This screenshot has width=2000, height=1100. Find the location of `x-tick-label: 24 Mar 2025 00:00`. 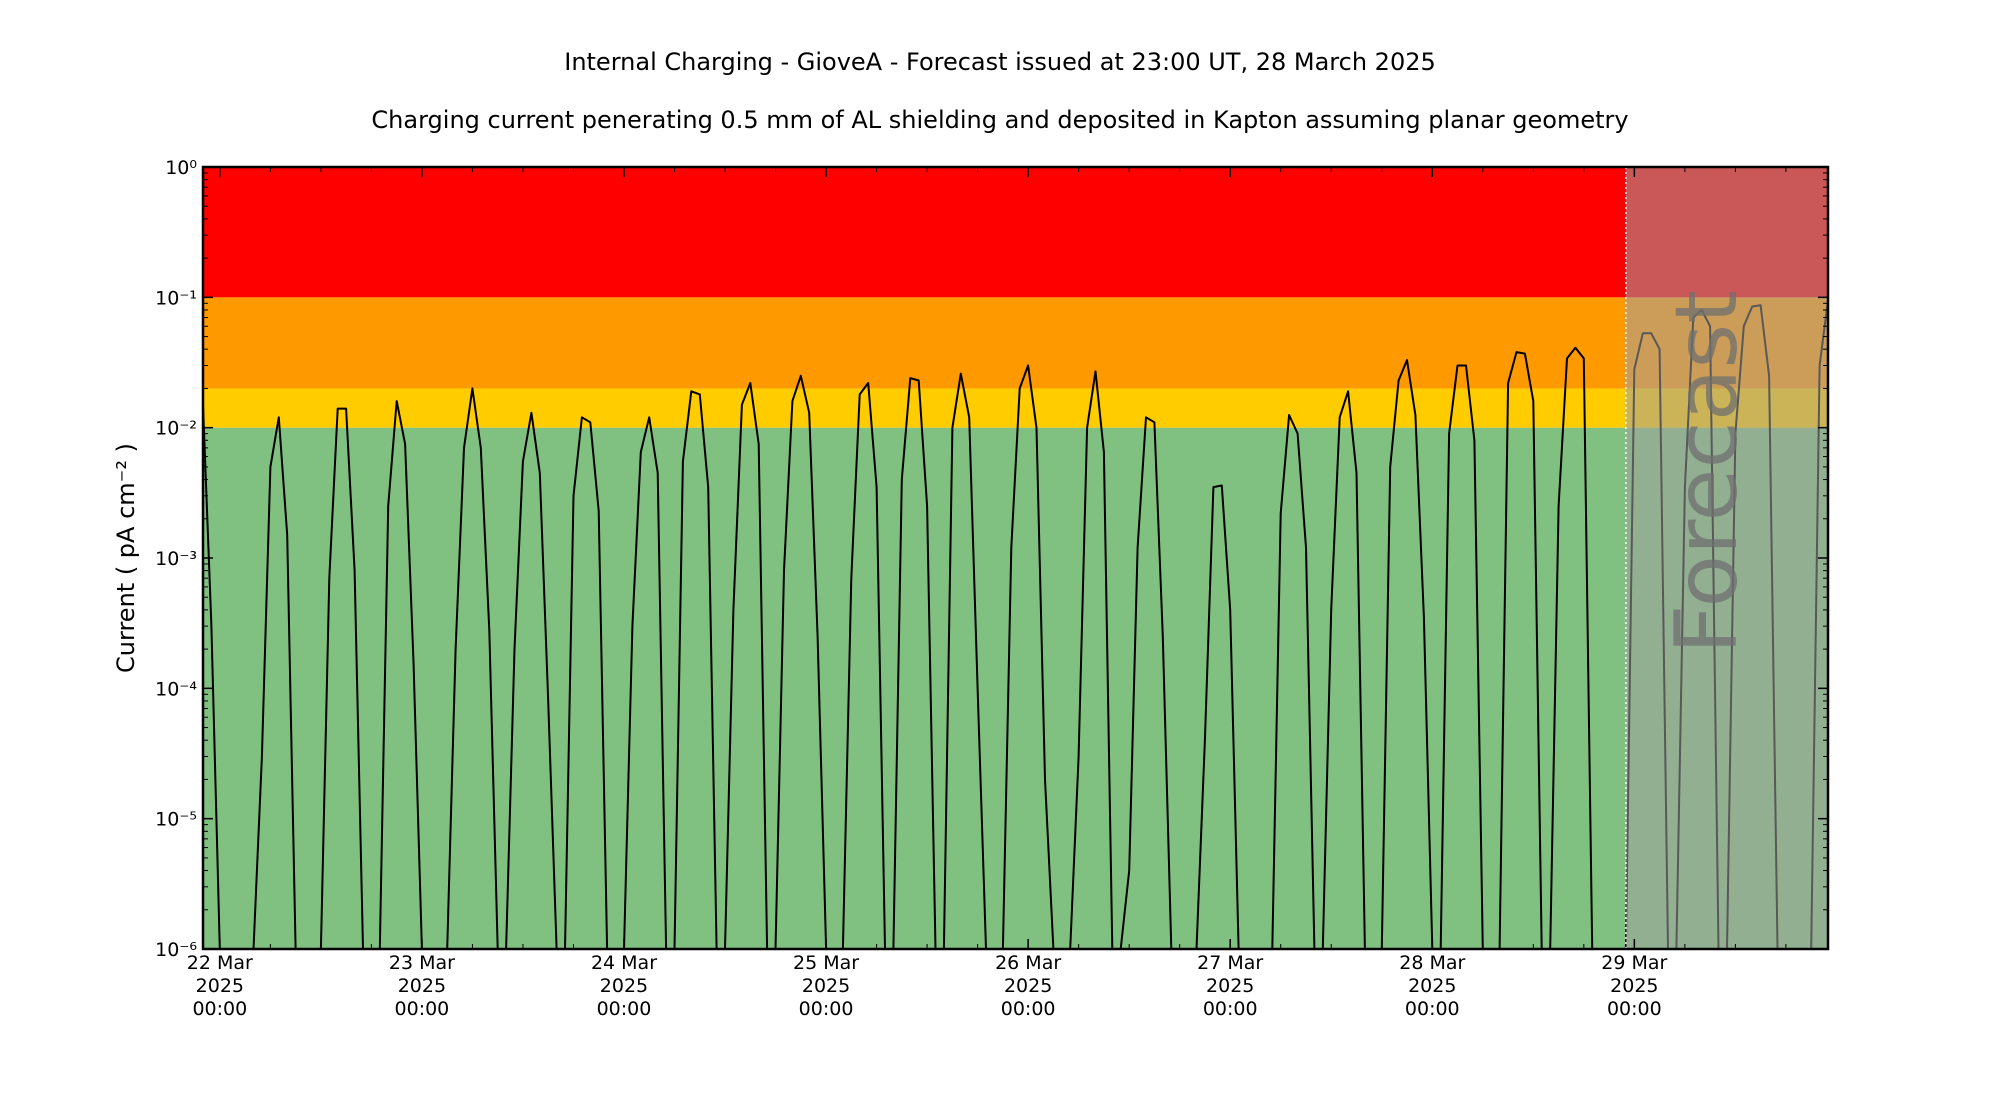

x-tick-label: 24 Mar 2025 00:00 is located at coordinates (624, 986).